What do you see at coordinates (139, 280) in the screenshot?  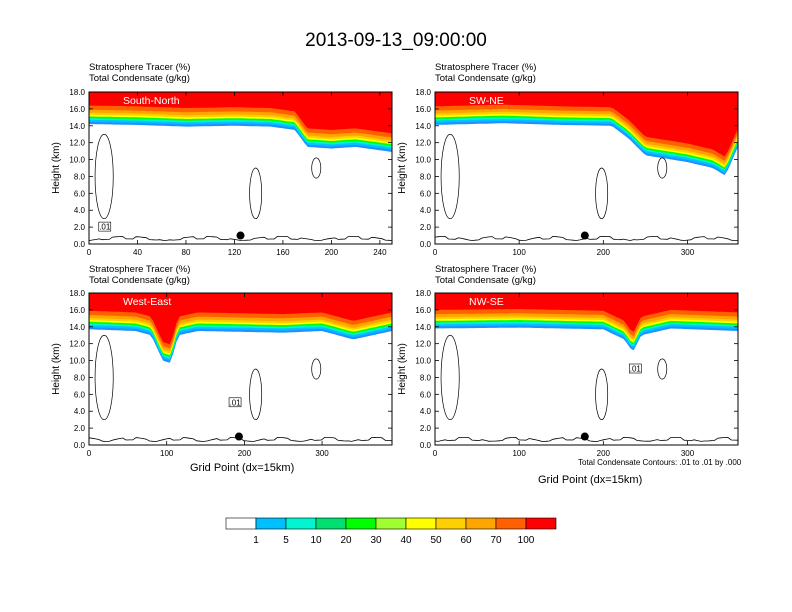 I see `panel3-header-line2: Total Condensate (g/kg)` at bounding box center [139, 280].